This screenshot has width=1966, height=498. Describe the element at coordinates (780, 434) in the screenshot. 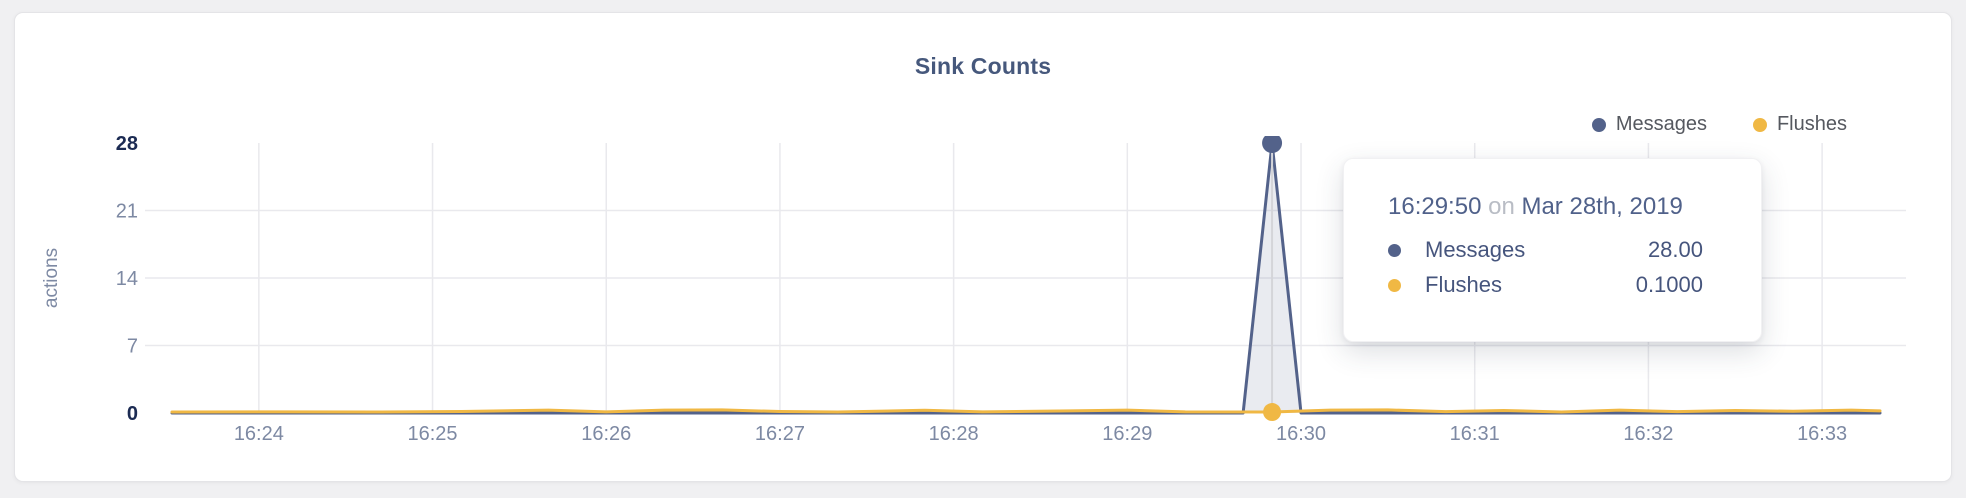

I see `x-tick-label: 16:27` at that location.